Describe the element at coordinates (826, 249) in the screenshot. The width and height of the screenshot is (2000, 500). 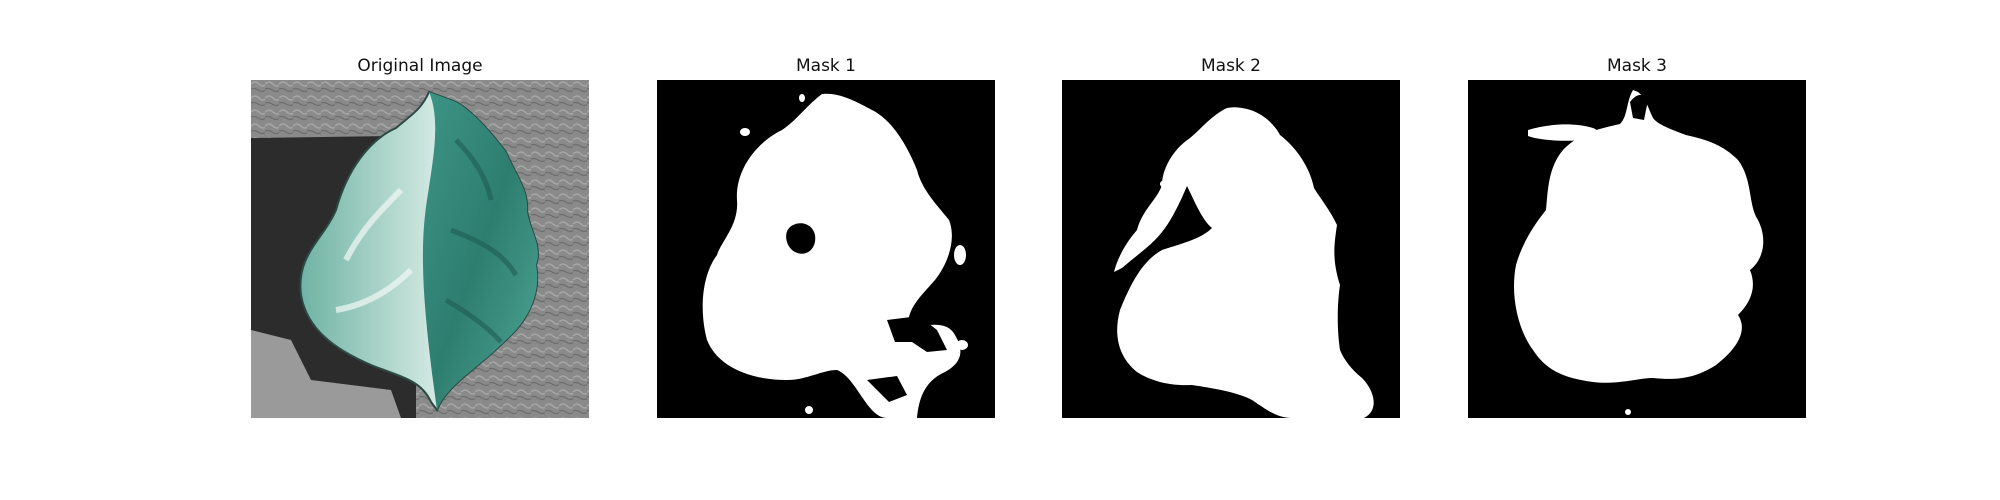
I see `mask-1-image` at that location.